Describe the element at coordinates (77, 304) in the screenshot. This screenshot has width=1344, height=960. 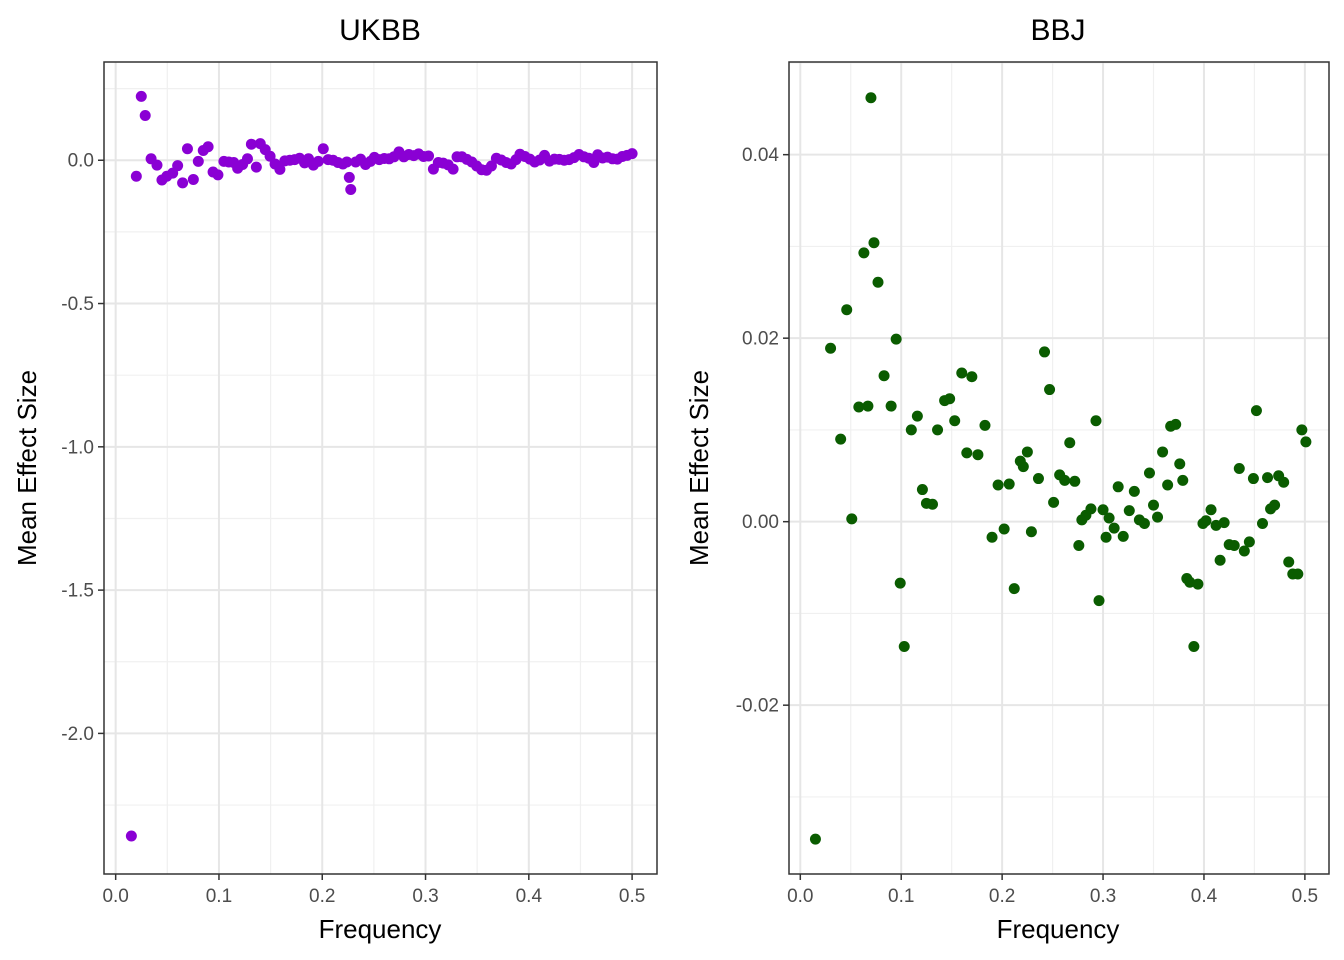
I see `ukbb-y-tick-label: -0.5` at that location.